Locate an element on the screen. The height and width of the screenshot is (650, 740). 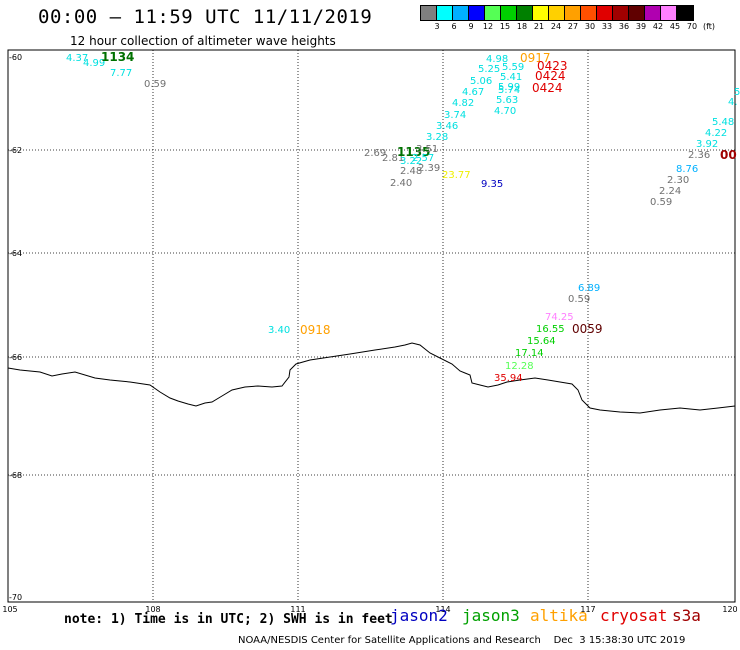
lat-label: -66 is located at coordinates (15, 357).